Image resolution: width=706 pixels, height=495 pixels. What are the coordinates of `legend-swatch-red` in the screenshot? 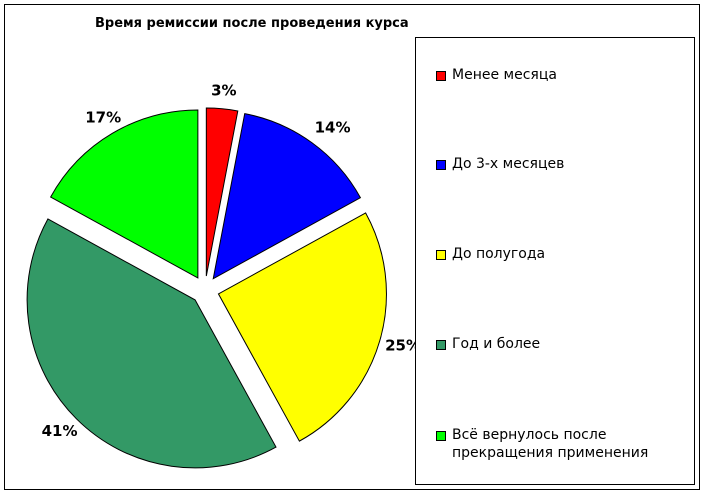 It's located at (441, 76).